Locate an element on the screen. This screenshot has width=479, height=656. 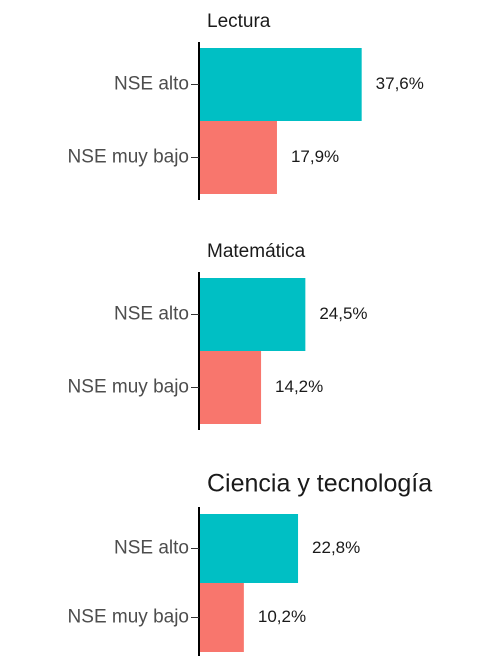
panel-title: Lectura is located at coordinates (239, 21).